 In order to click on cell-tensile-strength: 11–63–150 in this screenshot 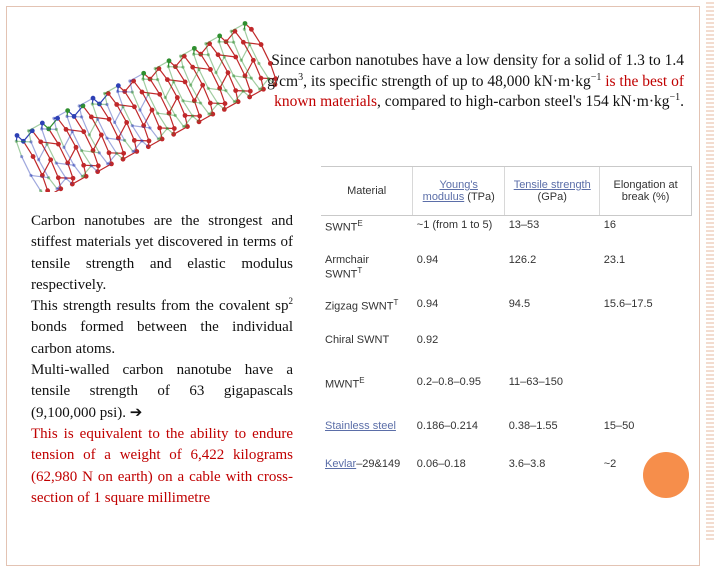, I will do `click(535, 381)`.